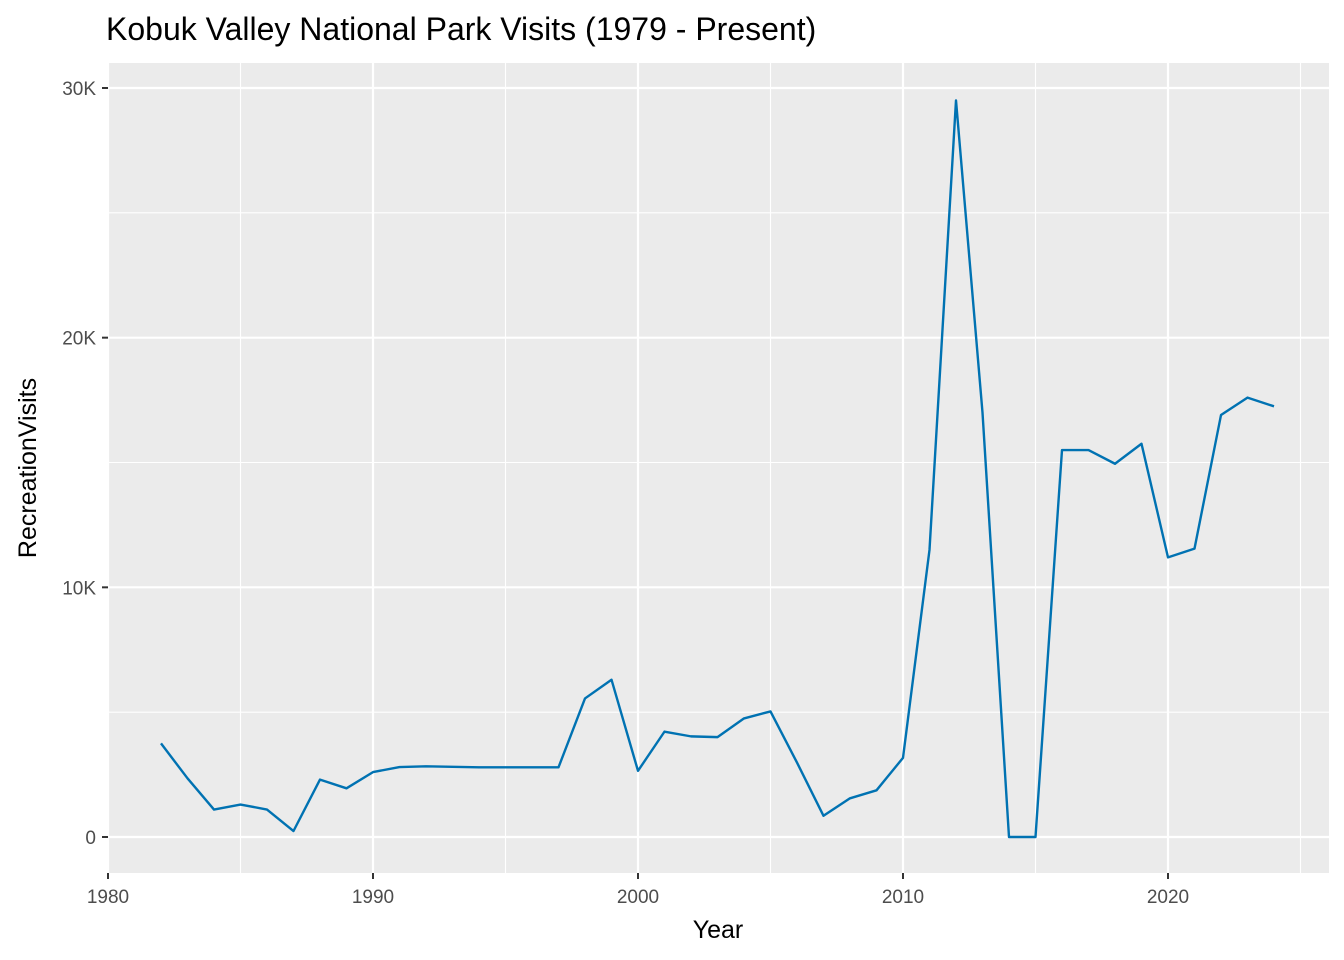 The image size is (1344, 960). Describe the element at coordinates (79, 339) in the screenshot. I see `y-tick-label: 20K` at that location.